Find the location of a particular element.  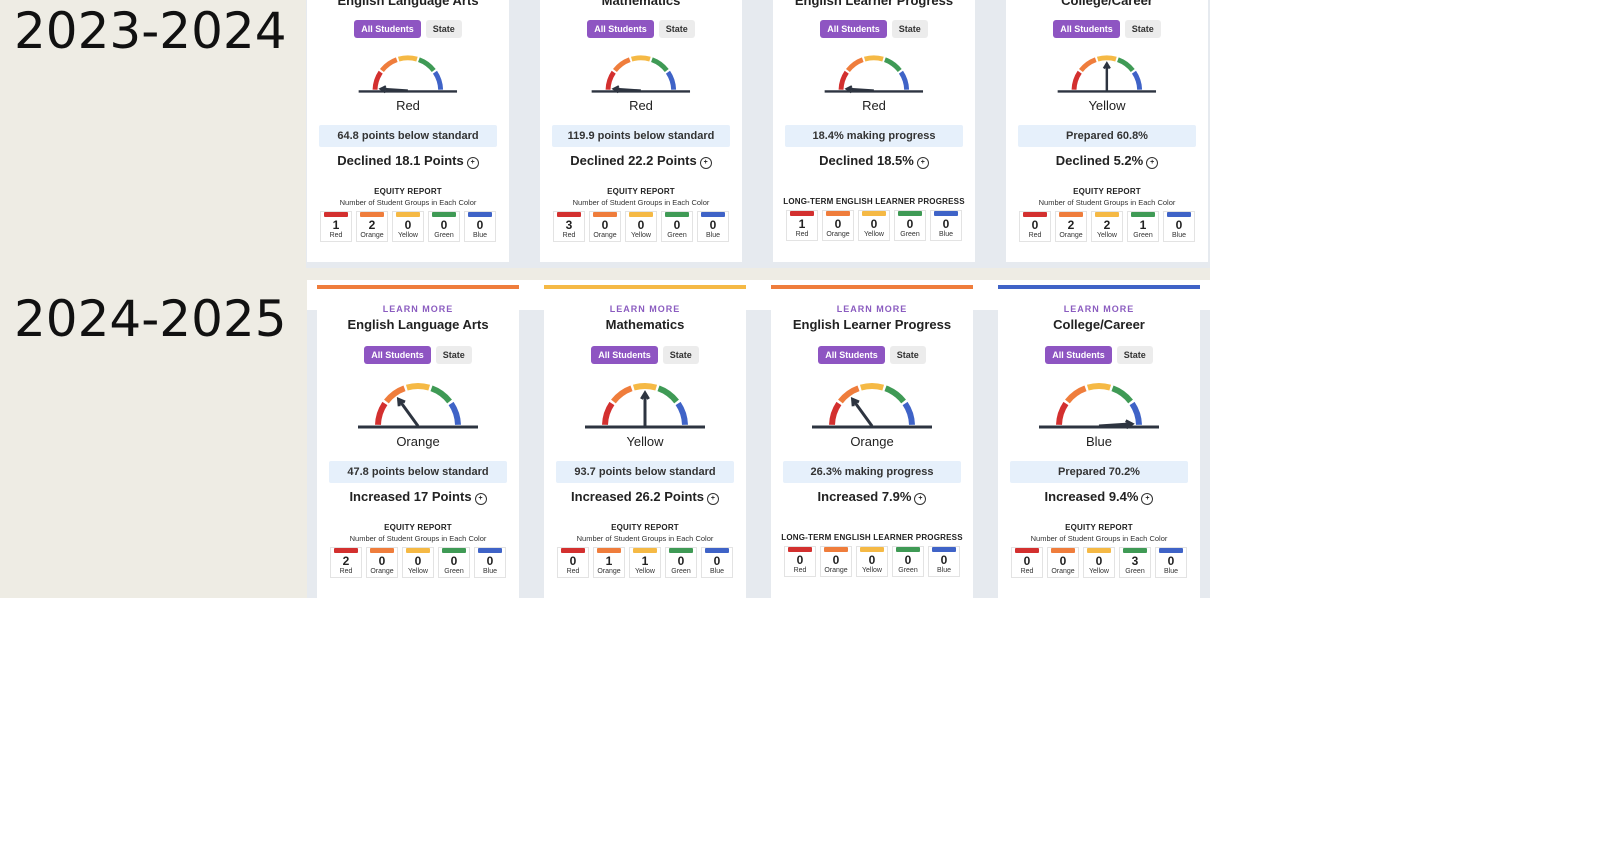

equity-counts: 2 Red 0 Orange 0 Yellow 0 Green 0 Bl is located at coordinates (418, 562).